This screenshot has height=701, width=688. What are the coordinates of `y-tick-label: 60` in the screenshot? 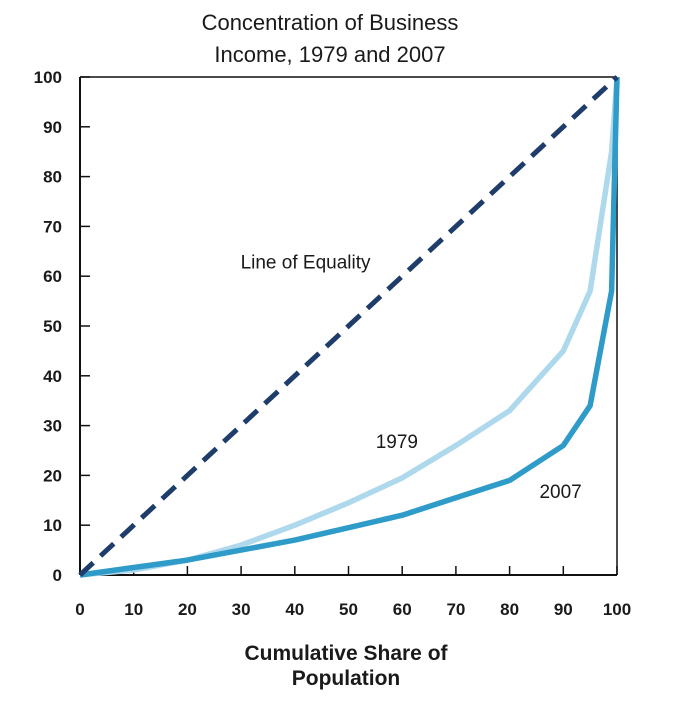 It's located at (52, 276).